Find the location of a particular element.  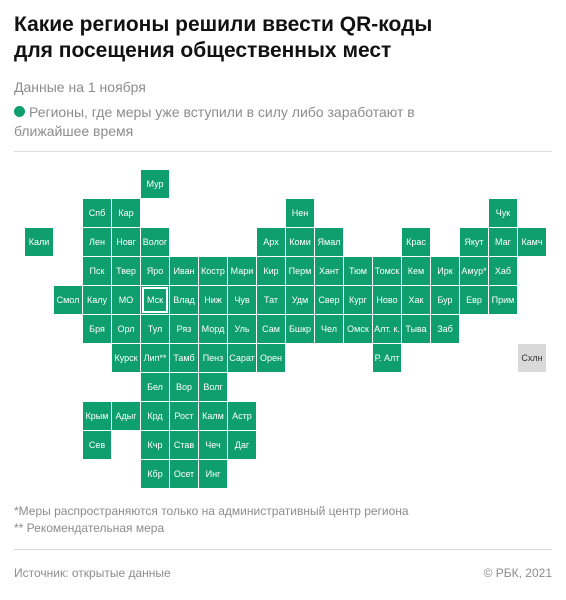

subtitle: Данные на 1 ноября is located at coordinates (80, 87).